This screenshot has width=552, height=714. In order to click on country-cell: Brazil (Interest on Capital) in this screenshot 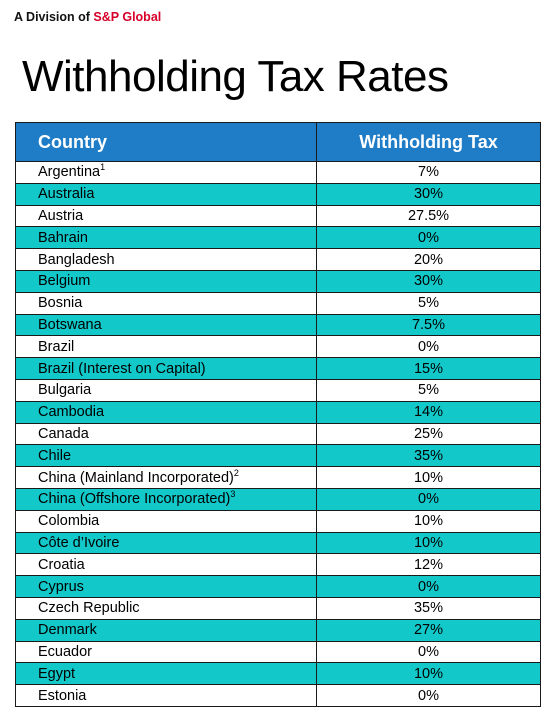, I will do `click(166, 368)`.